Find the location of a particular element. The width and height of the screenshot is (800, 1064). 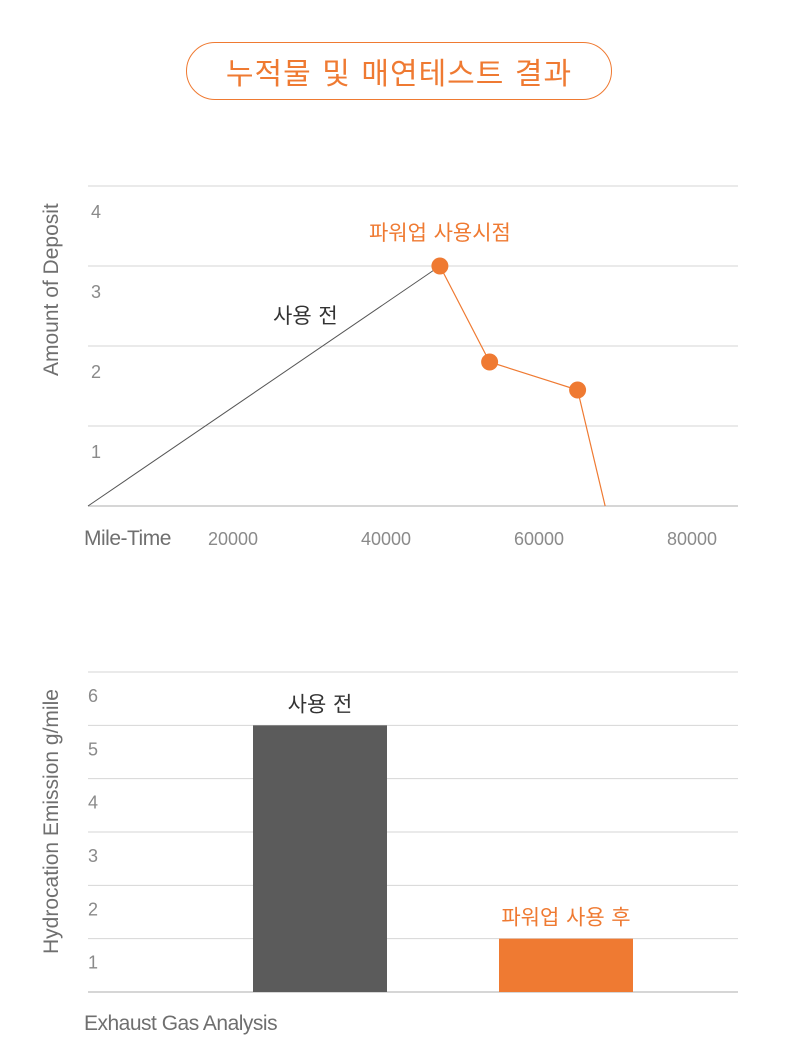

bar-y-tick-label: 5 is located at coordinates (93, 749).